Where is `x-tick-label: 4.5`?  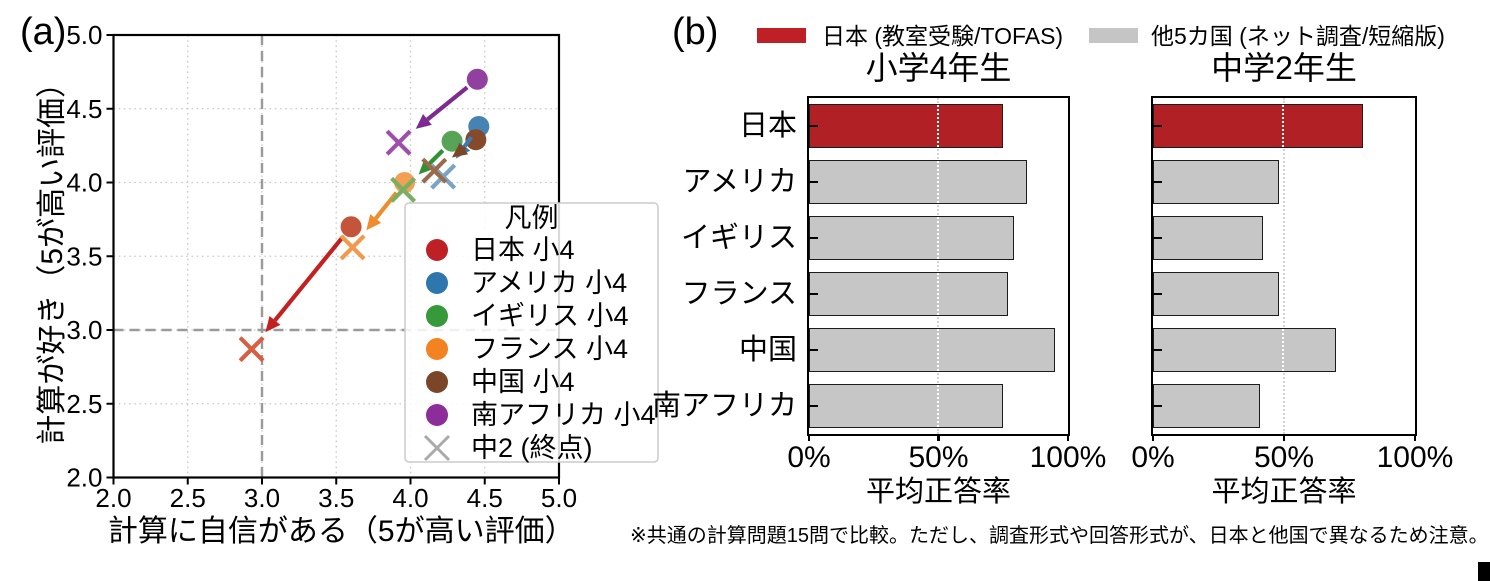
x-tick-label: 4.5 is located at coordinates (485, 498).